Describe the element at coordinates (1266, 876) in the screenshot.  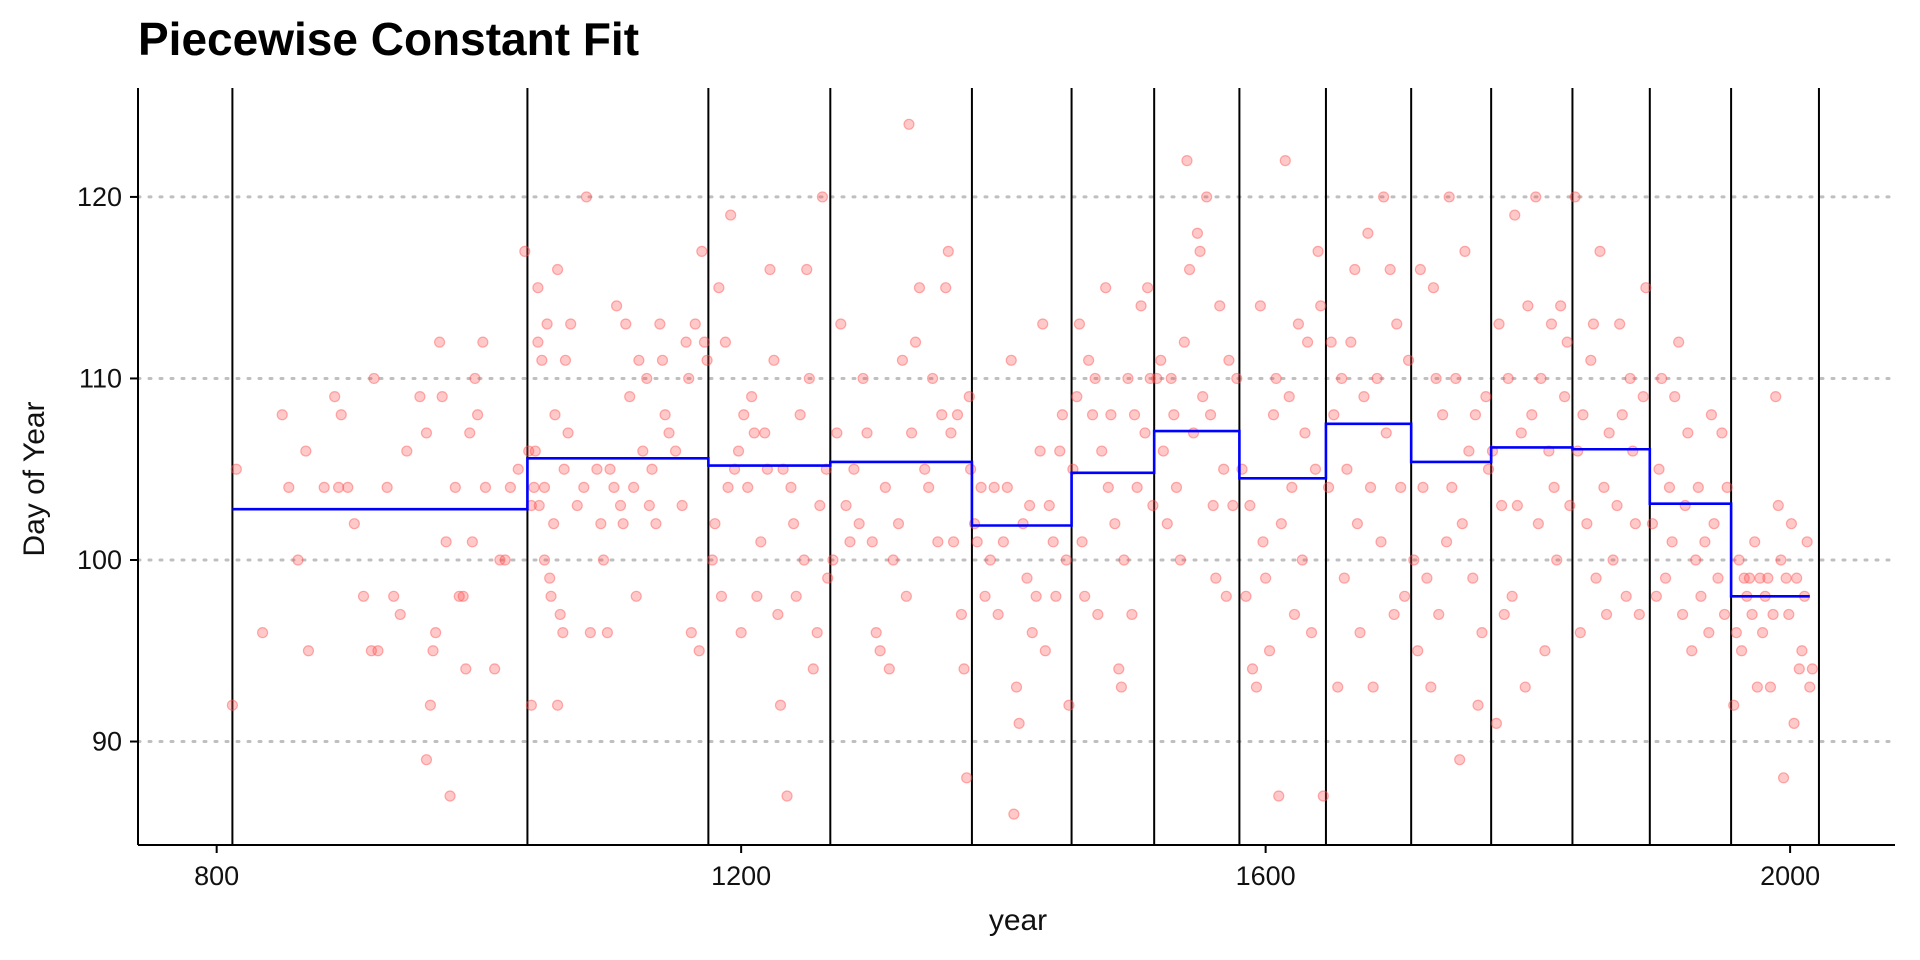
I see `x-tick-label: 1600` at that location.